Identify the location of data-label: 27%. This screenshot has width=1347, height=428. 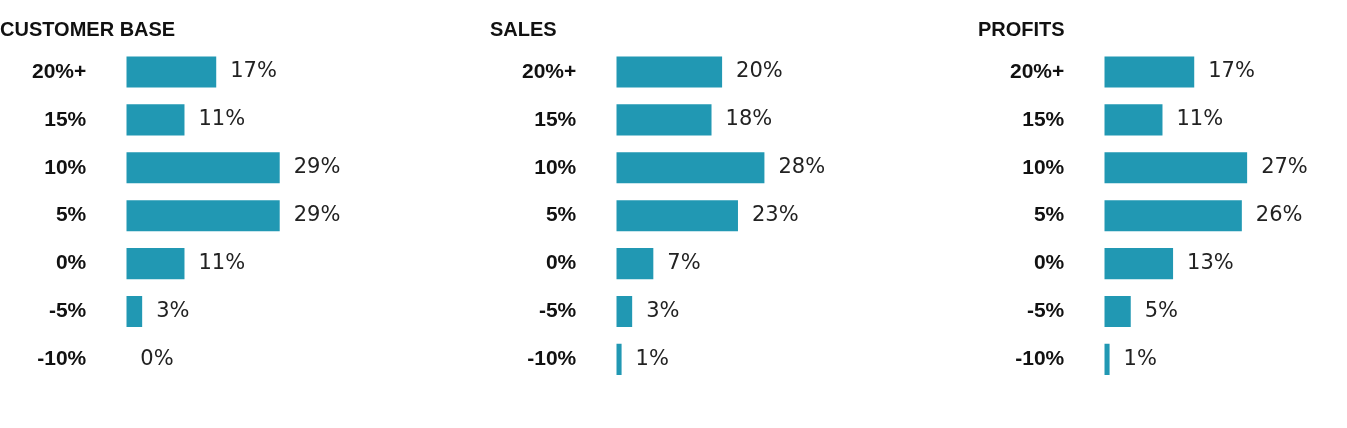
(1284, 166).